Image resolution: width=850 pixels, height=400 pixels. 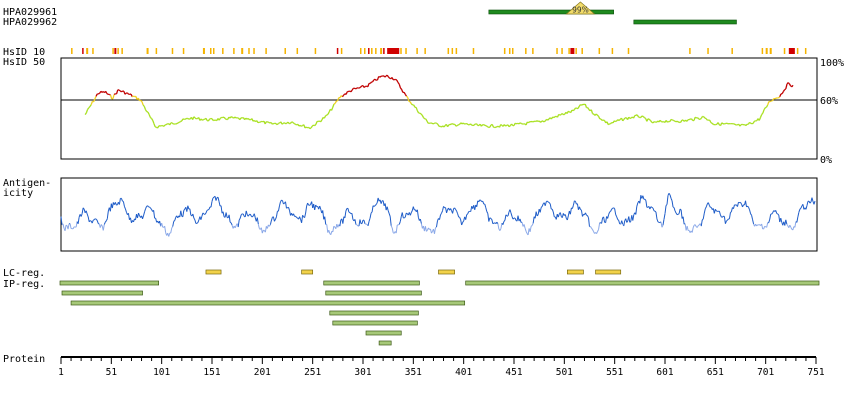 What do you see at coordinates (30, 22) in the screenshot?
I see `antibody-label-2: HPA029962` at bounding box center [30, 22].